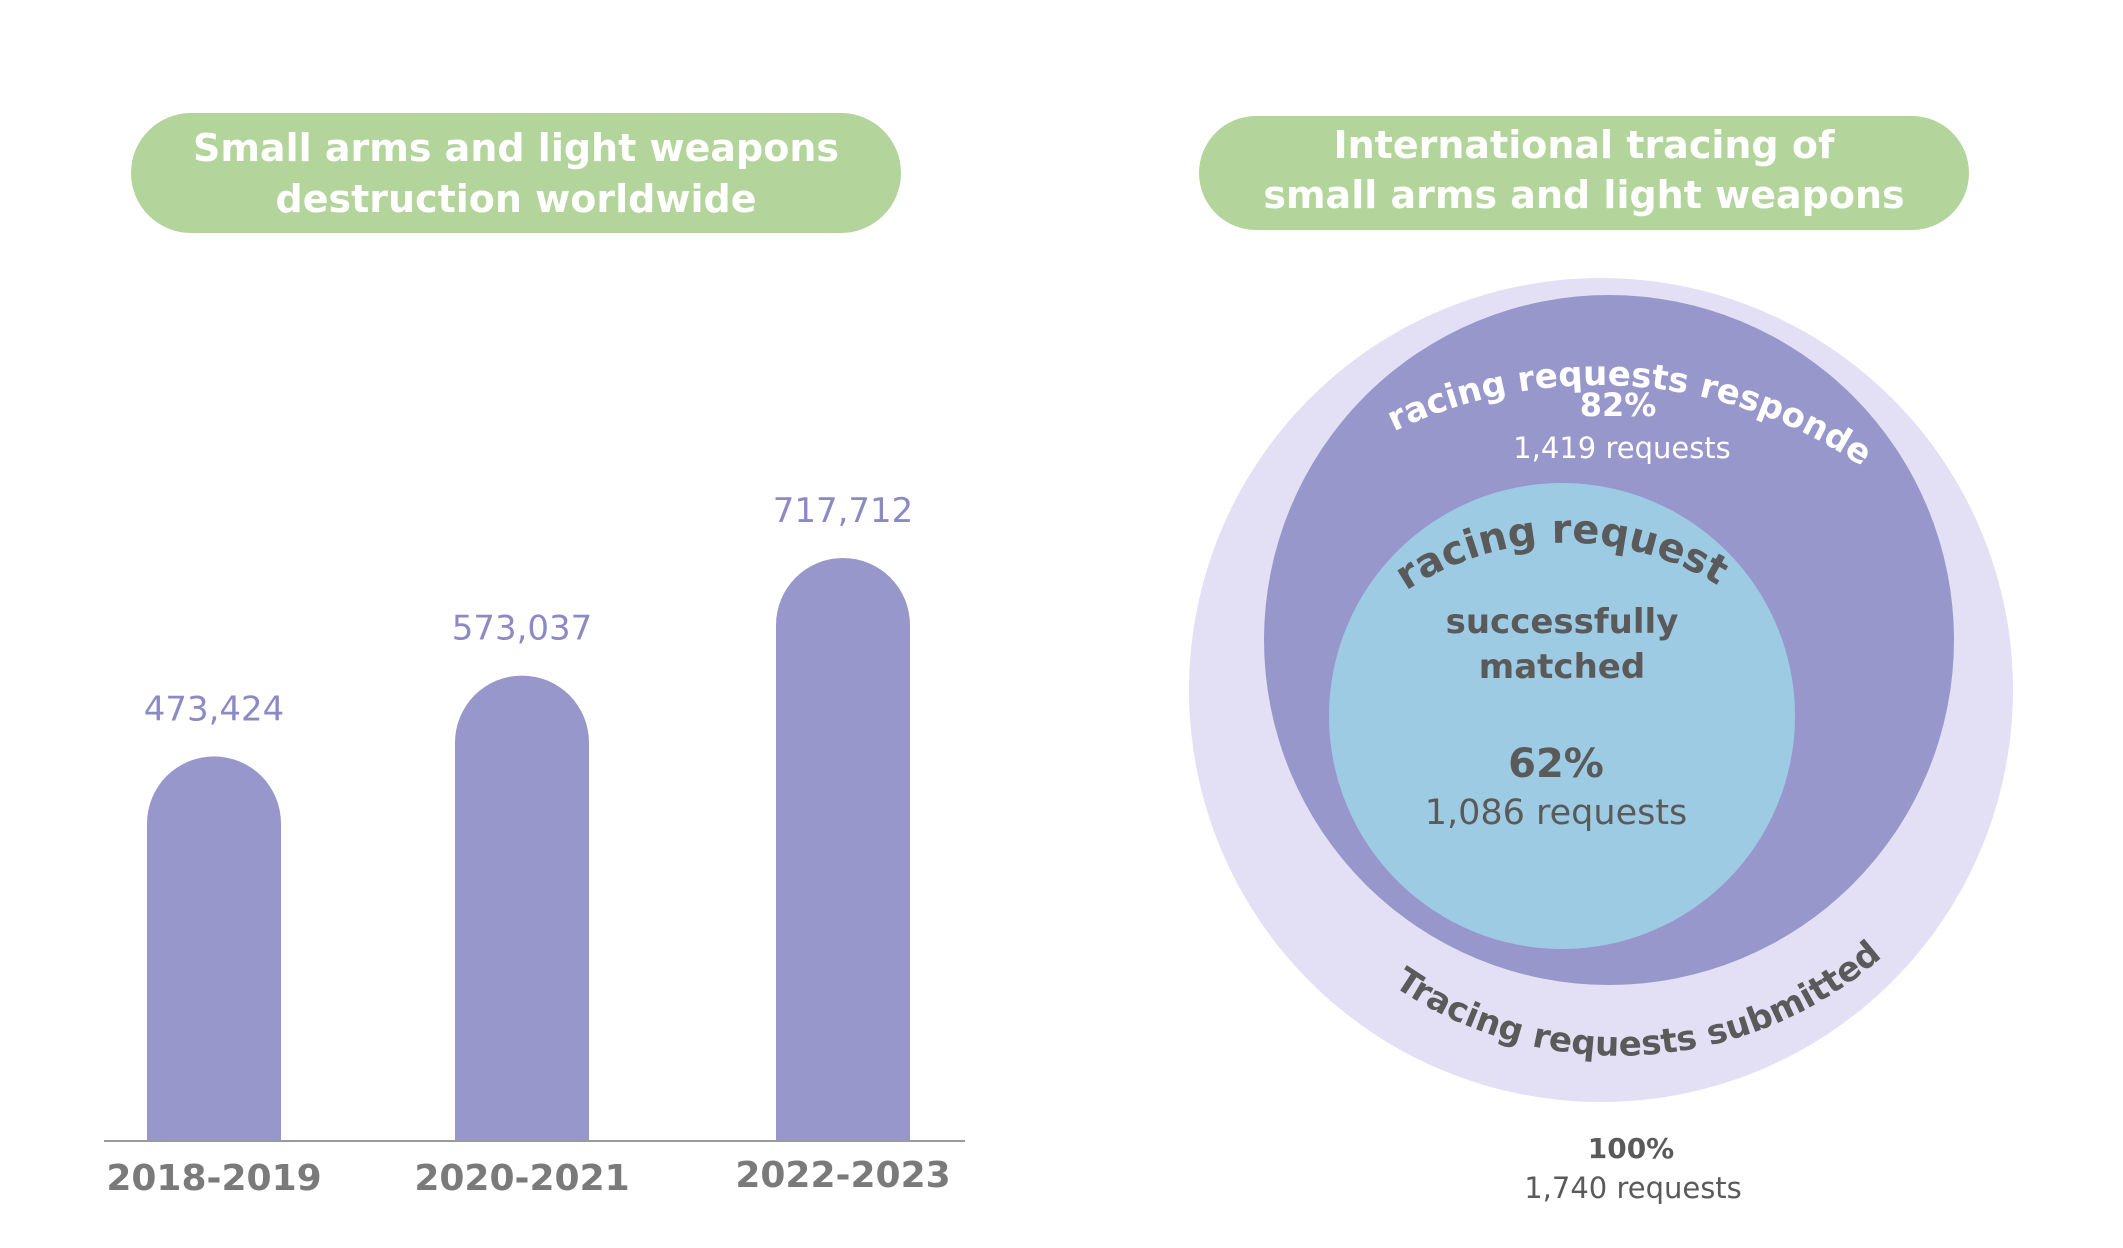 The image size is (2123, 1248). What do you see at coordinates (843, 511) in the screenshot?
I see `bar-value-label: 717,712` at bounding box center [843, 511].